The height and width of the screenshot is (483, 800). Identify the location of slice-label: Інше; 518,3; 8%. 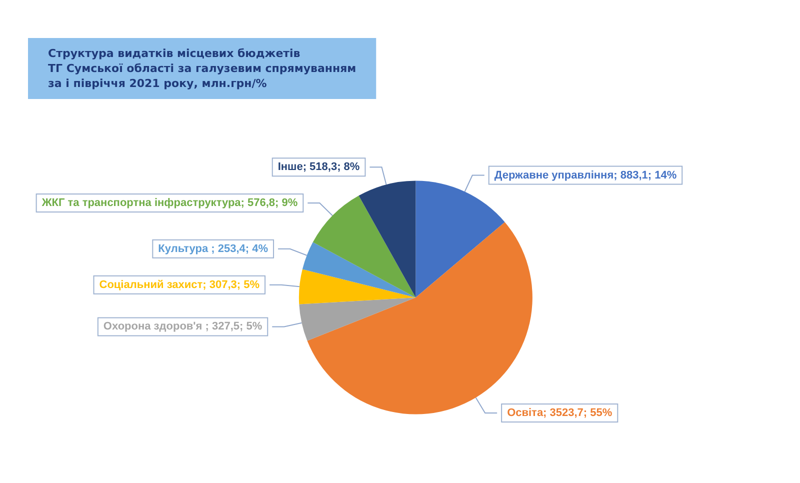
(319, 167).